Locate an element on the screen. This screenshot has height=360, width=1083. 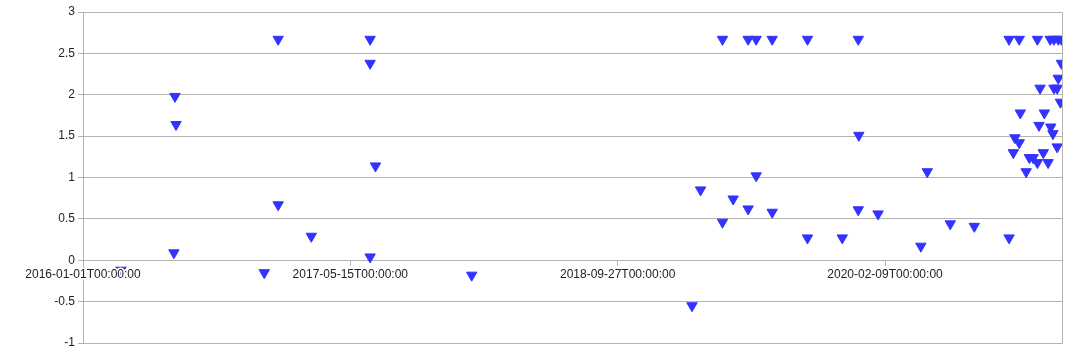
y-tick-label: 3 is located at coordinates (72, 11).